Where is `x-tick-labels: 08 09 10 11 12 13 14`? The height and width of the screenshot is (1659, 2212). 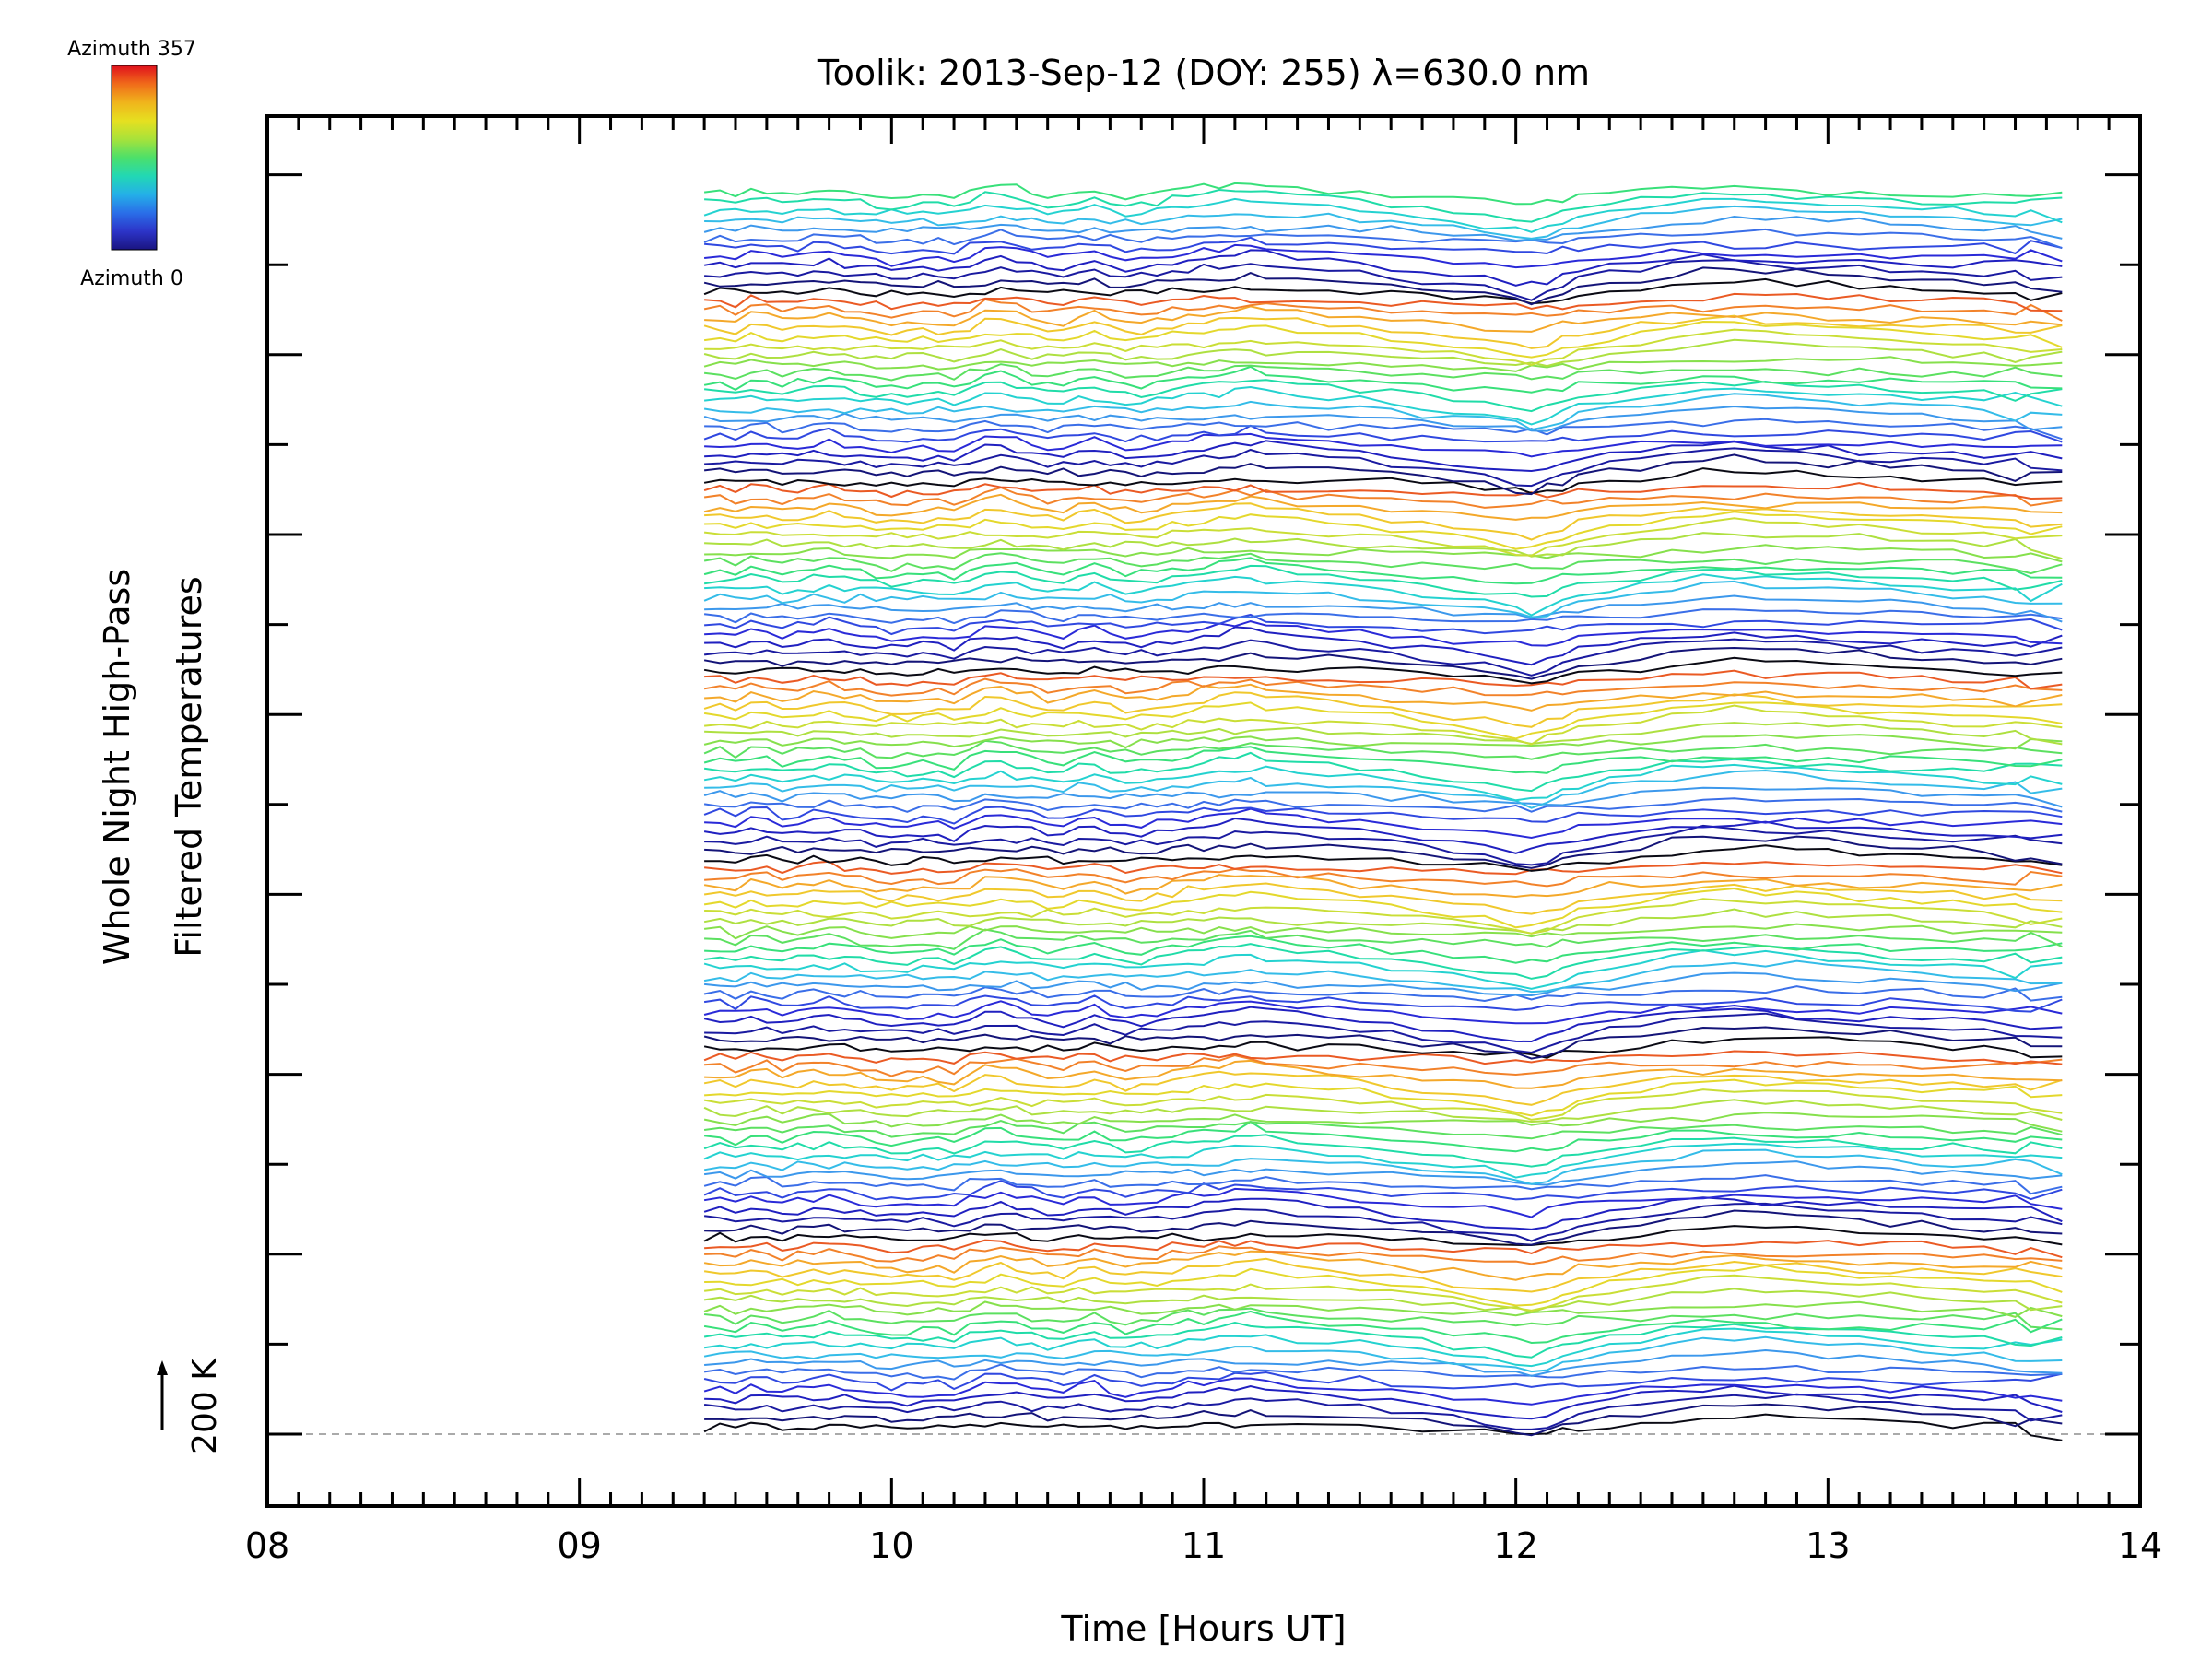
x-tick-labels: 08 09 10 11 12 13 14 is located at coordinates (1203, 1545).